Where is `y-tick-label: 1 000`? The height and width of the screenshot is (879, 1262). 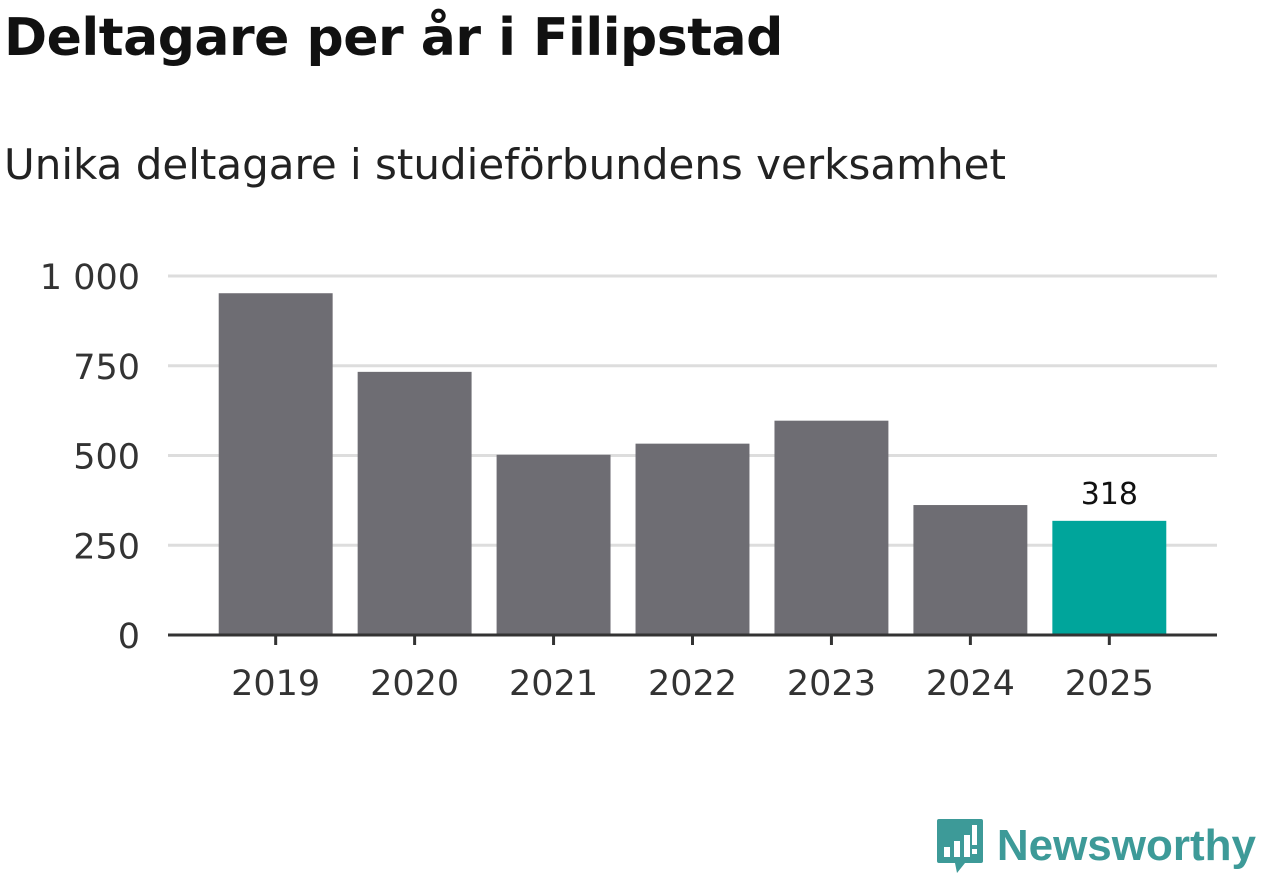 y-tick-label: 1 000 is located at coordinates (90, 278).